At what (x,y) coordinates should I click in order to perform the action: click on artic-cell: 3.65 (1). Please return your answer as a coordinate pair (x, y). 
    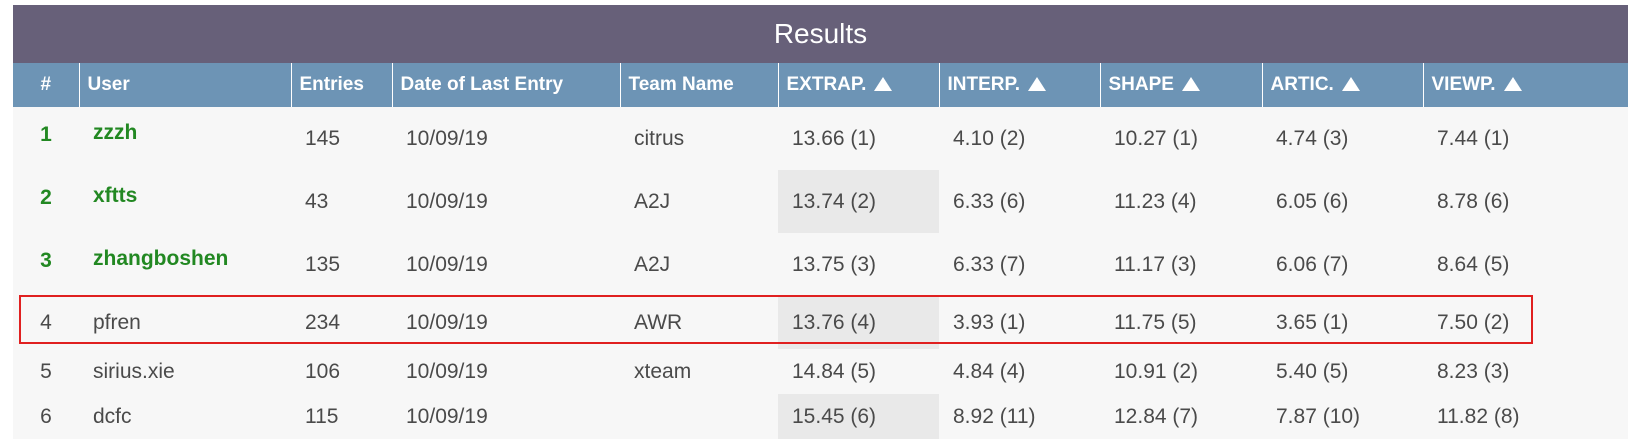
    Looking at the image, I should click on (1312, 322).